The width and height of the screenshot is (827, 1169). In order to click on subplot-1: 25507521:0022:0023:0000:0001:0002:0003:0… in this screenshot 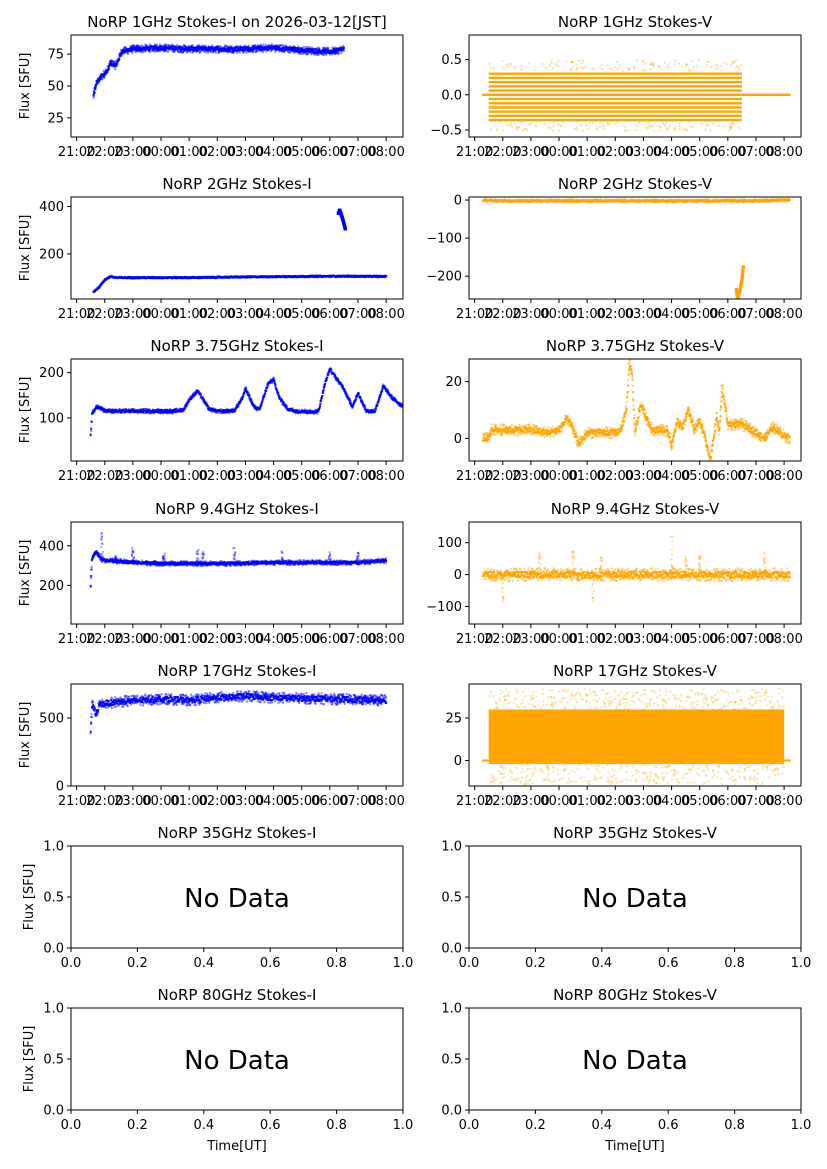, I will do `click(211, 86)`.